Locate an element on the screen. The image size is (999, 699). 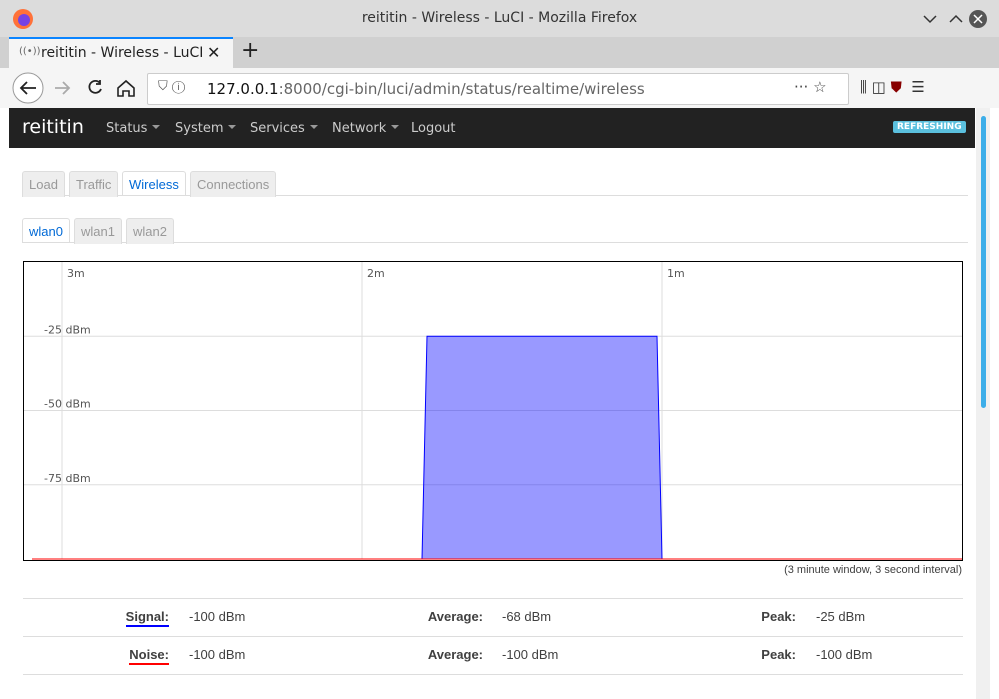
brand: reititin is located at coordinates (53, 127).